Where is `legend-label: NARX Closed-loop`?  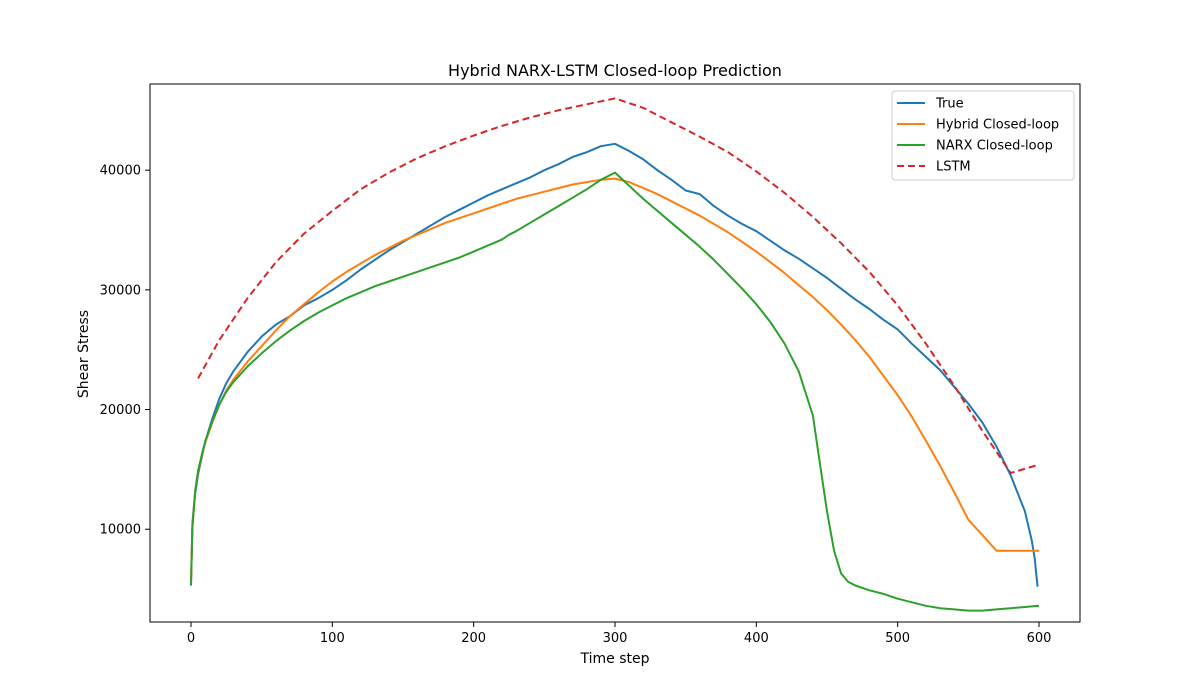 legend-label: NARX Closed-loop is located at coordinates (994, 146).